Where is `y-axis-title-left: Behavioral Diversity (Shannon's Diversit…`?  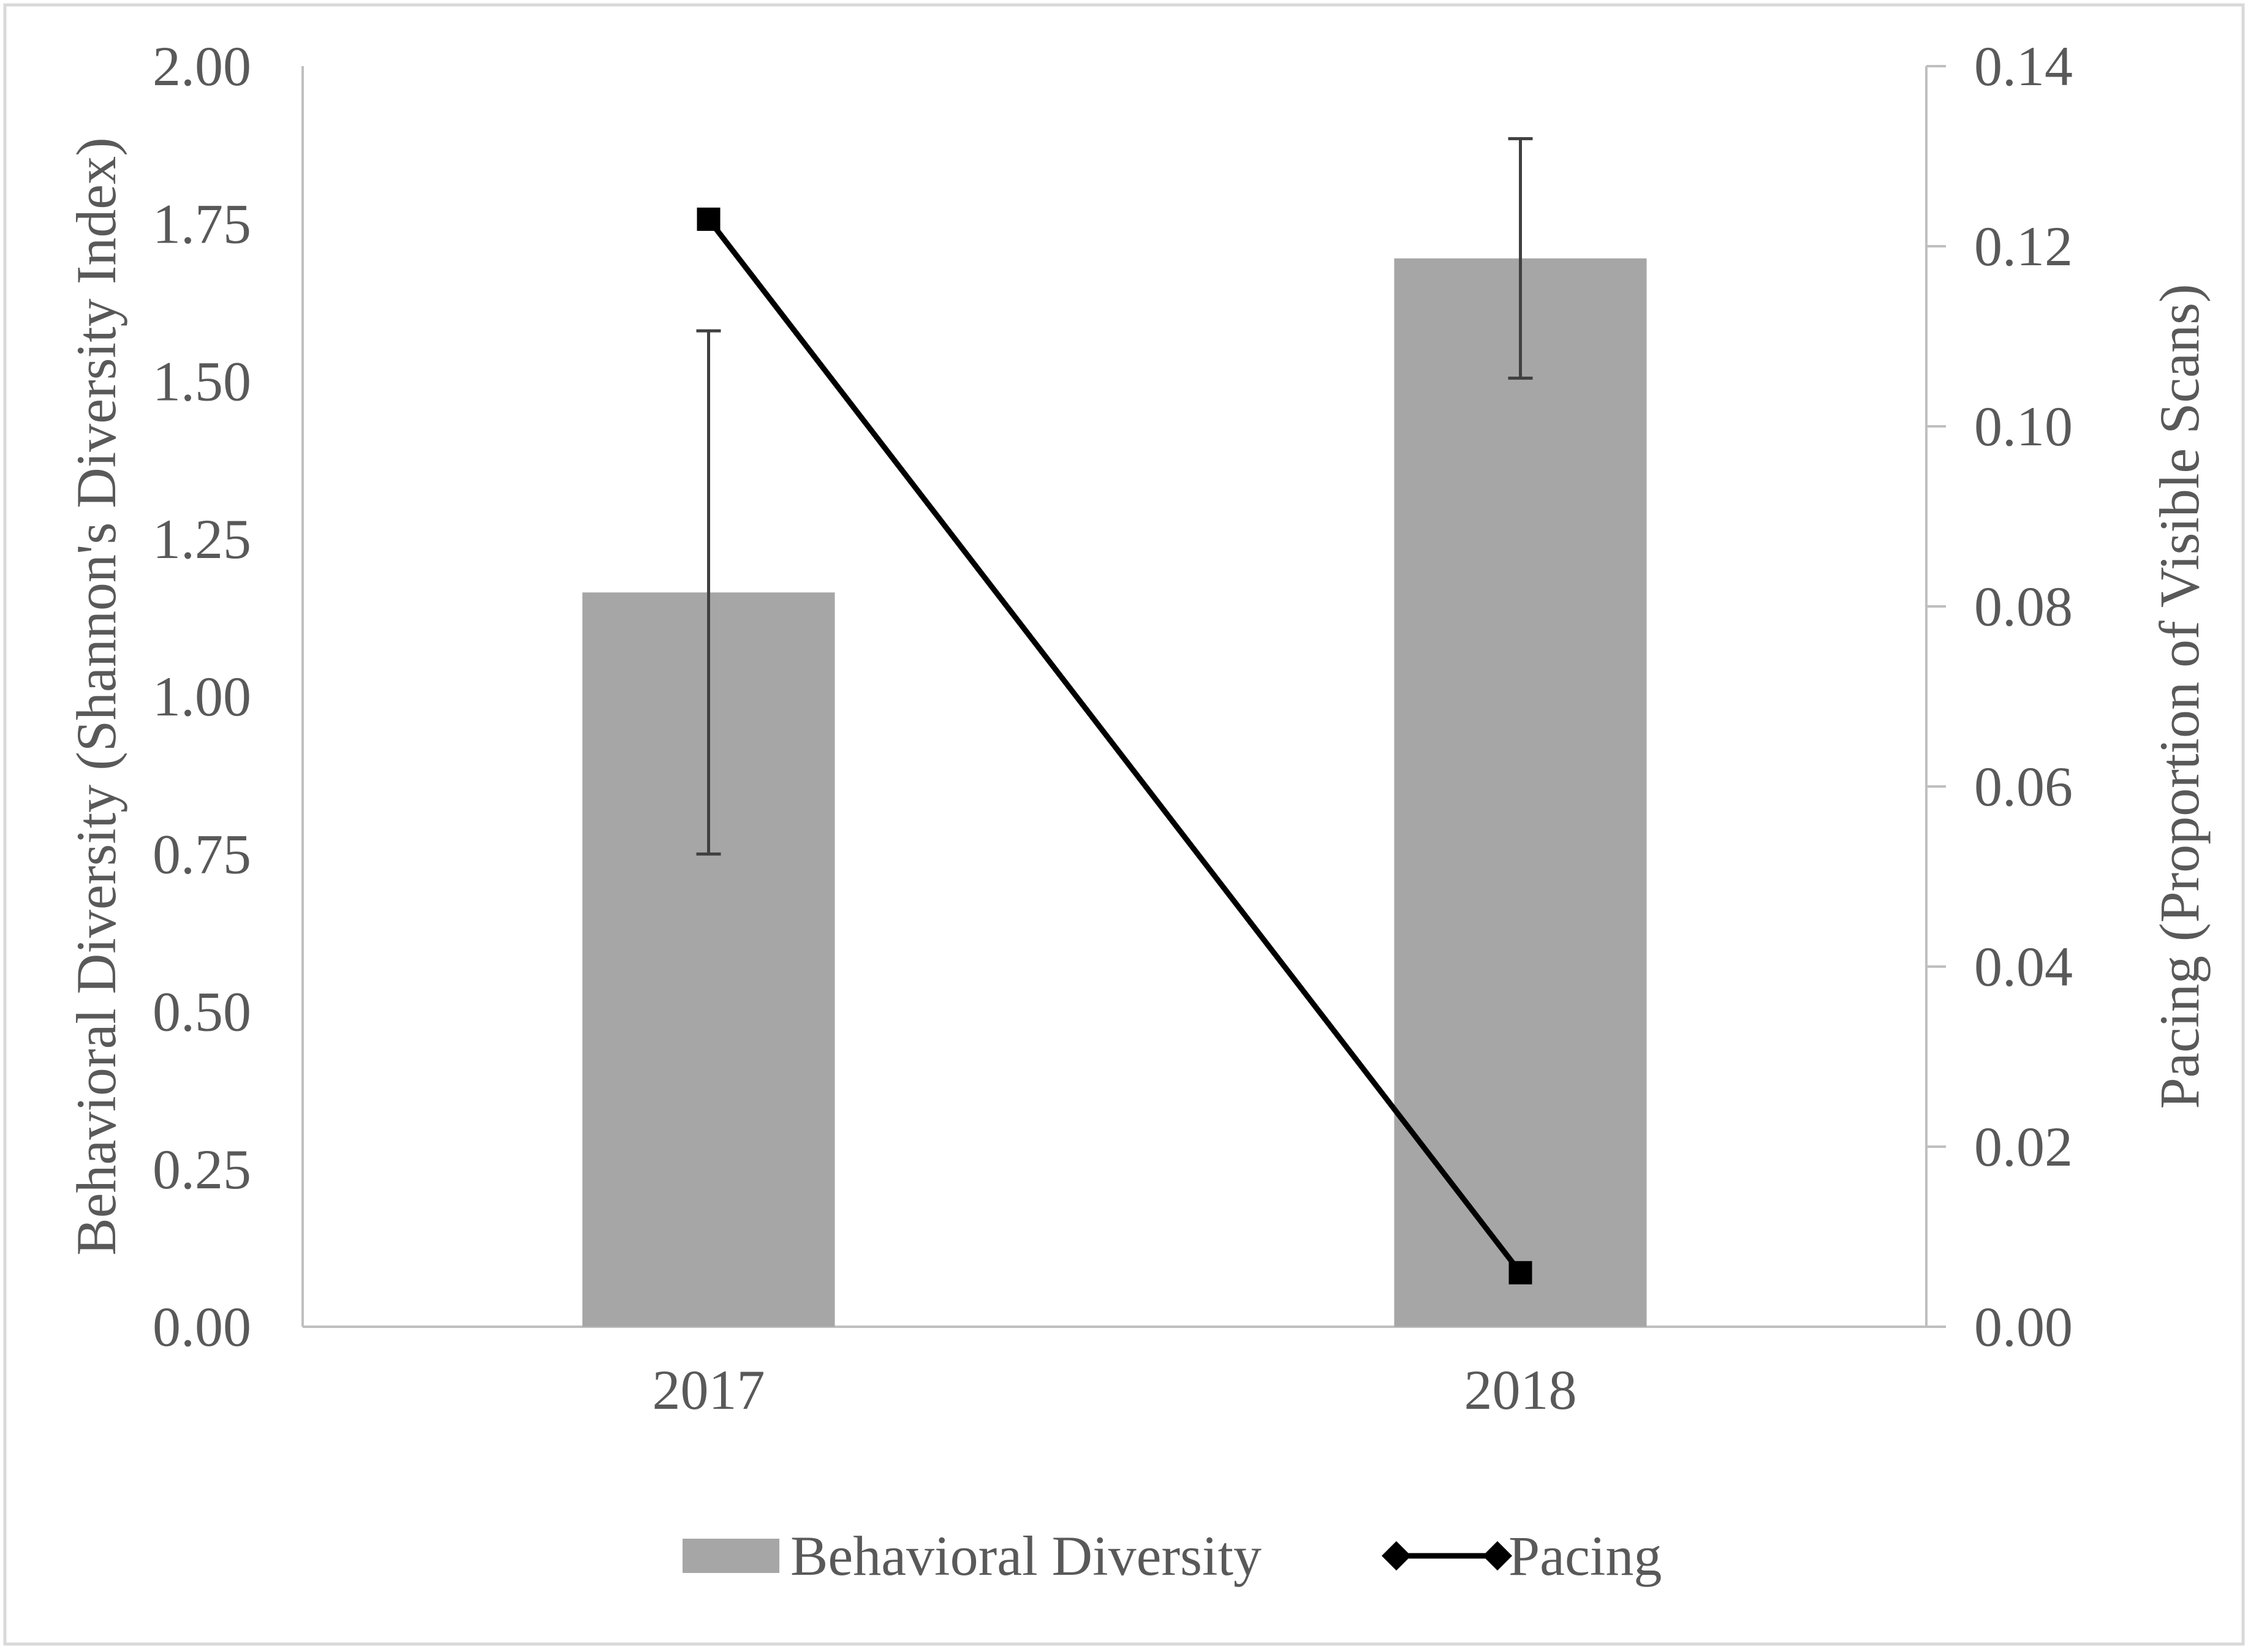 y-axis-title-left: Behavioral Diversity (Shannon's Diversit… is located at coordinates (96, 696).